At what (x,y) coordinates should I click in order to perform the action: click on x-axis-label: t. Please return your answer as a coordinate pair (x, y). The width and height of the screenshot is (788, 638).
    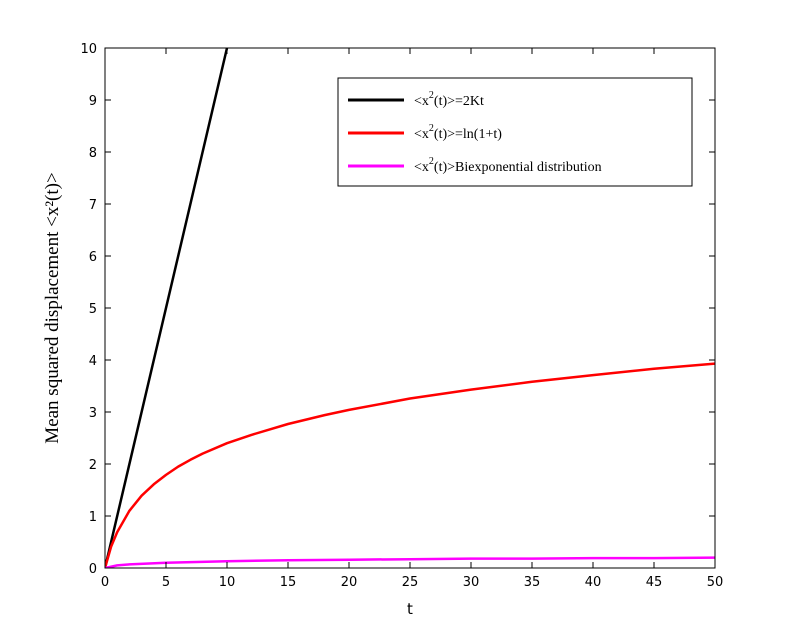
    Looking at the image, I should click on (410, 609).